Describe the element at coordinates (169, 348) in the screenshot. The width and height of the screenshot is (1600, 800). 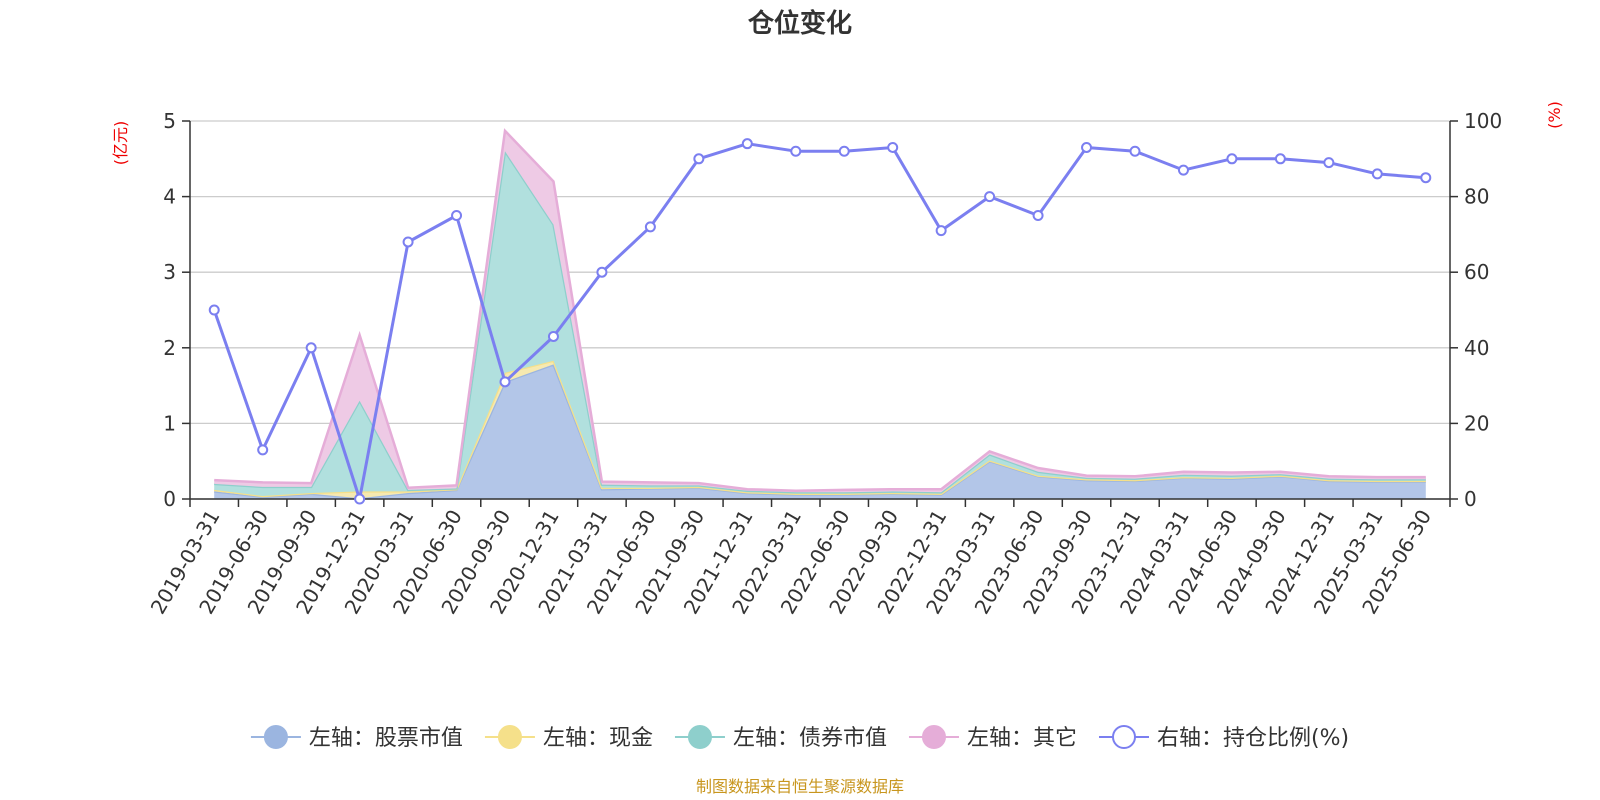
I see `left-tick-label: 2` at that location.